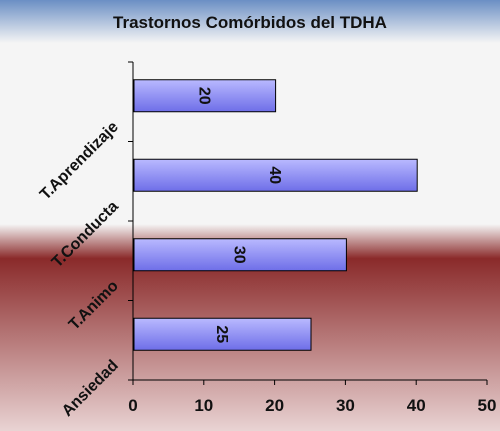 The height and width of the screenshot is (431, 500). I want to click on data-label: 40, so click(274, 175).